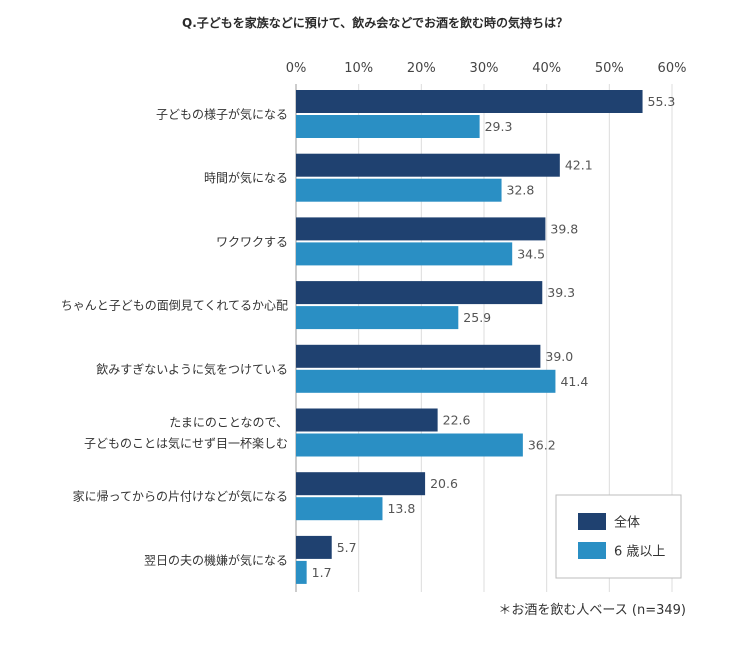 This screenshot has width=749, height=648. Describe the element at coordinates (401, 508) in the screenshot. I see `data-label: 13.8` at that location.